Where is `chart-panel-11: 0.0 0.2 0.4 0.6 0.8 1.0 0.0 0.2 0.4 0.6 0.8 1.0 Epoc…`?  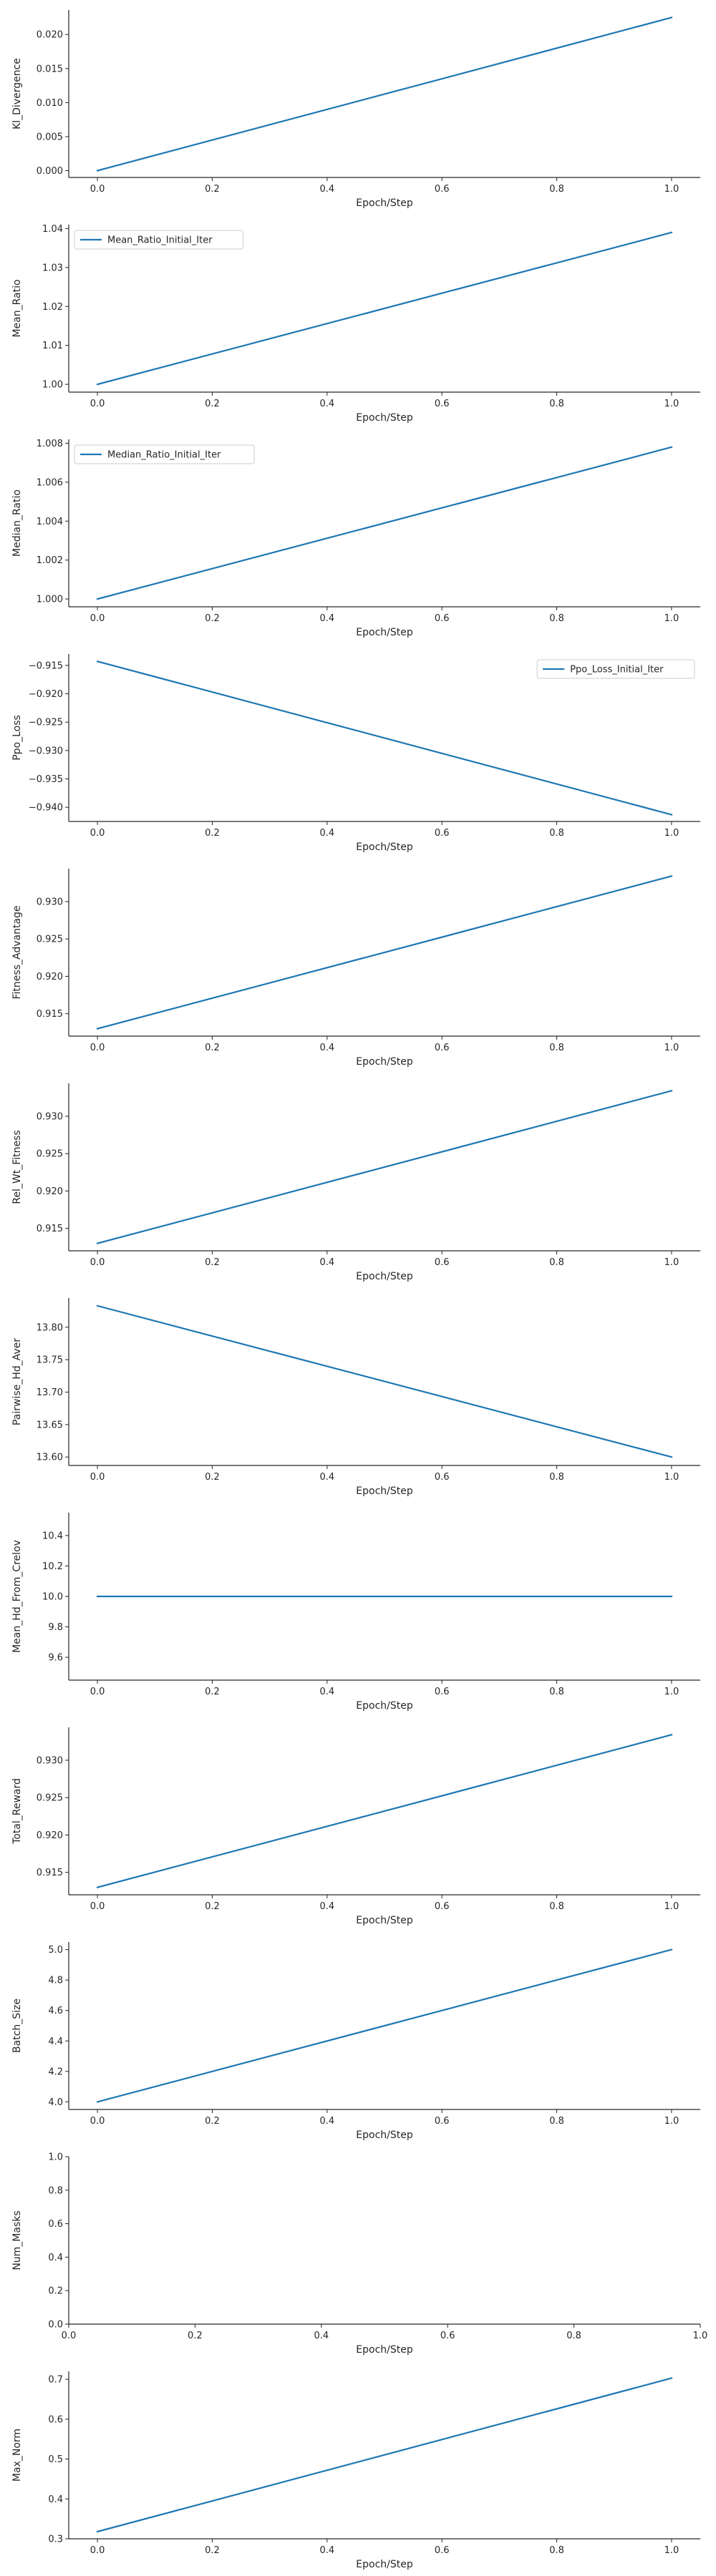
chart-panel-11: 0.0 0.2 0.4 0.6 0.8 1.0 0.0 0.2 0.4 0.6 0.8 1.0 Epoc… is located at coordinates (359, 2254).